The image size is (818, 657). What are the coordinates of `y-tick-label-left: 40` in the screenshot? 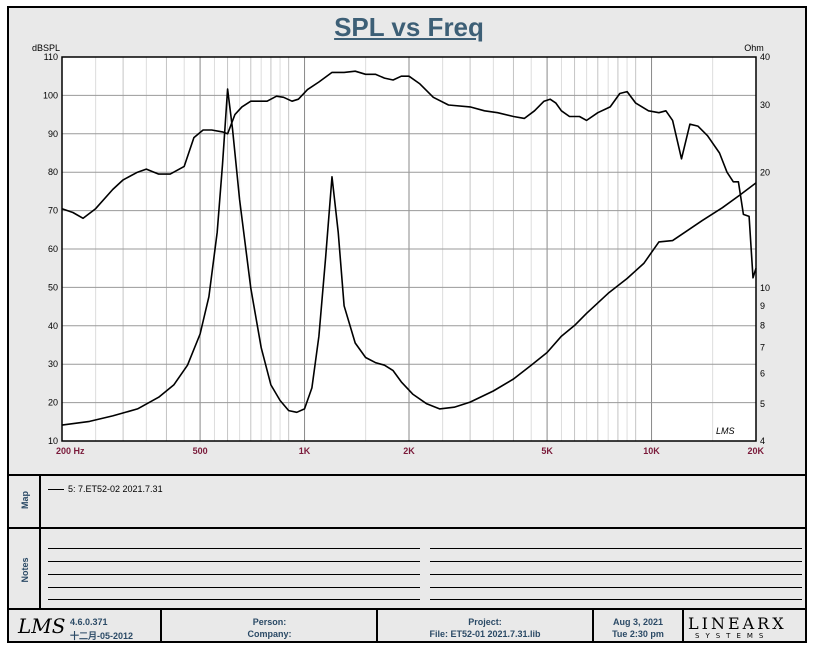 It's located at (53, 326).